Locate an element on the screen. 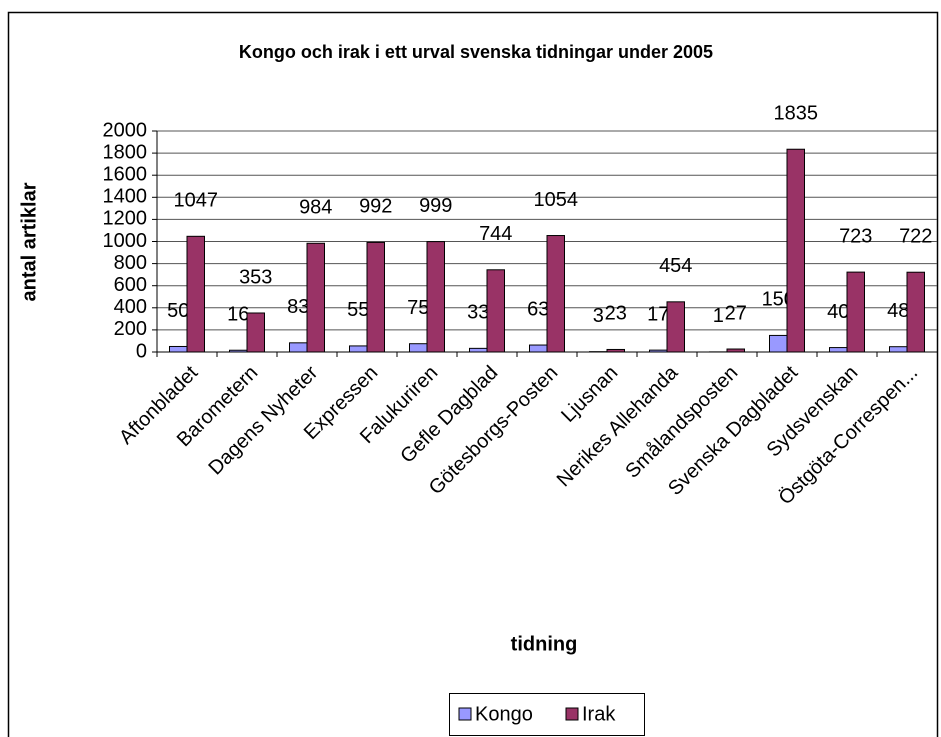 The width and height of the screenshot is (941, 737). value-label: 984 is located at coordinates (315, 208).